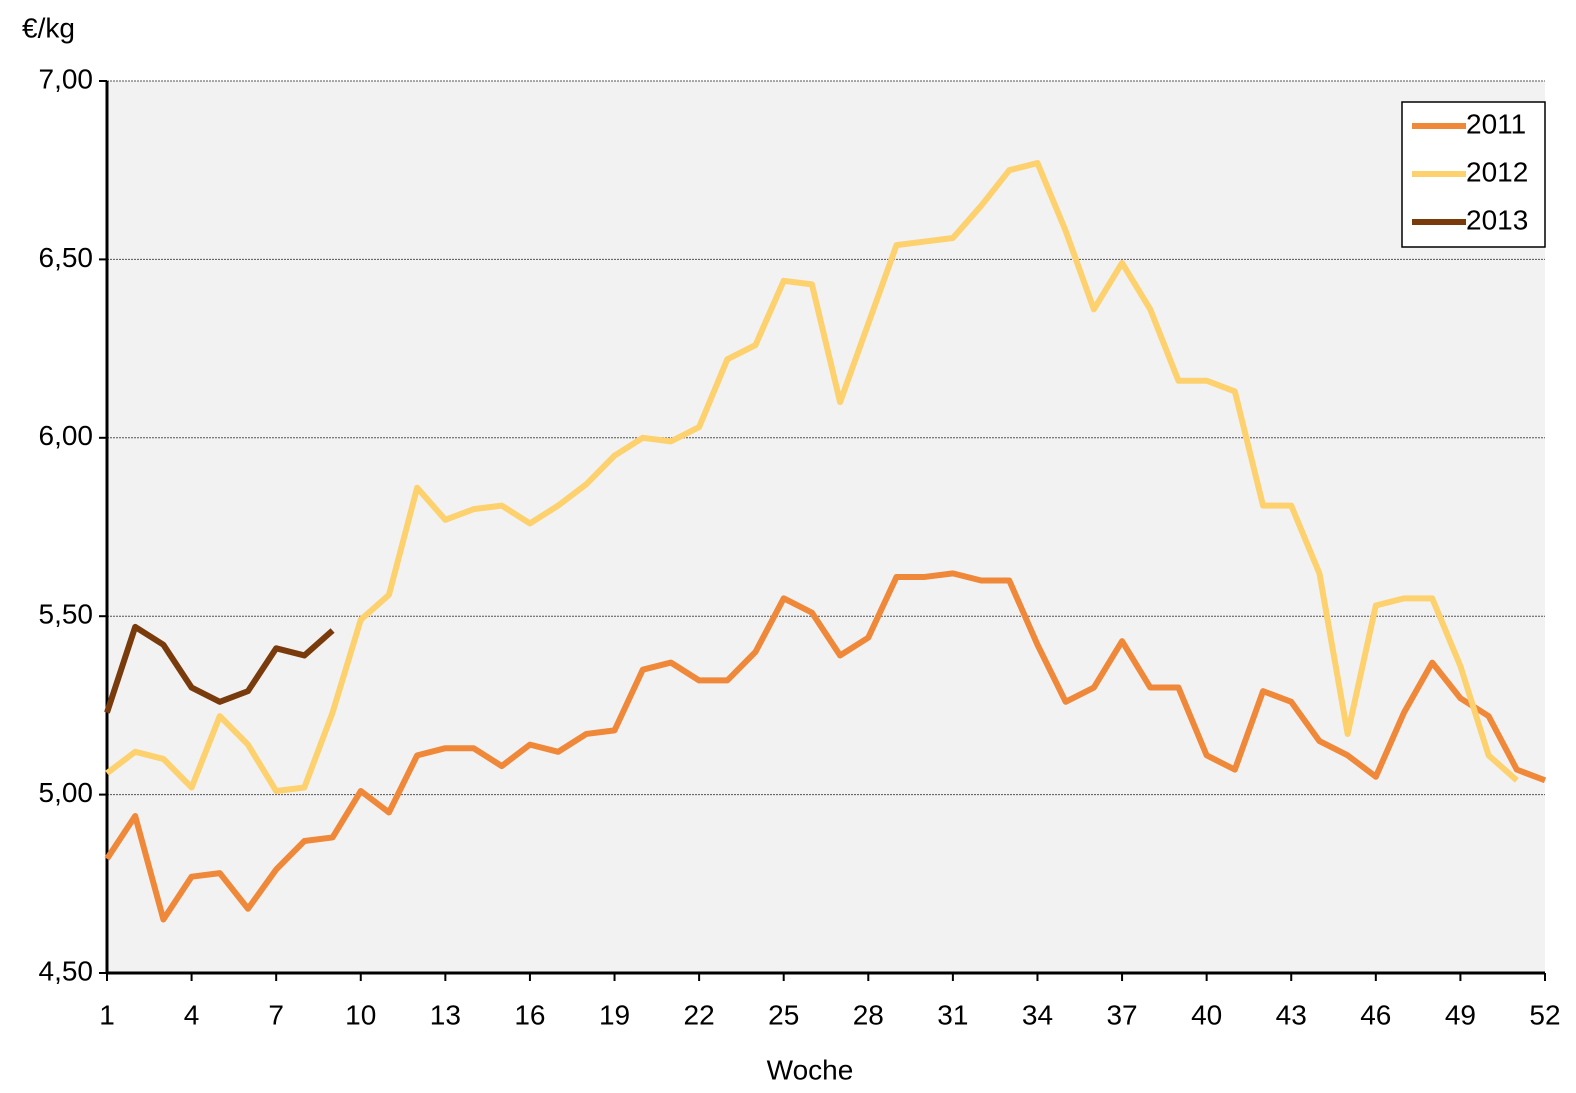  What do you see at coordinates (66, 970) in the screenshot?
I see `y-tick-label: 4,50` at bounding box center [66, 970].